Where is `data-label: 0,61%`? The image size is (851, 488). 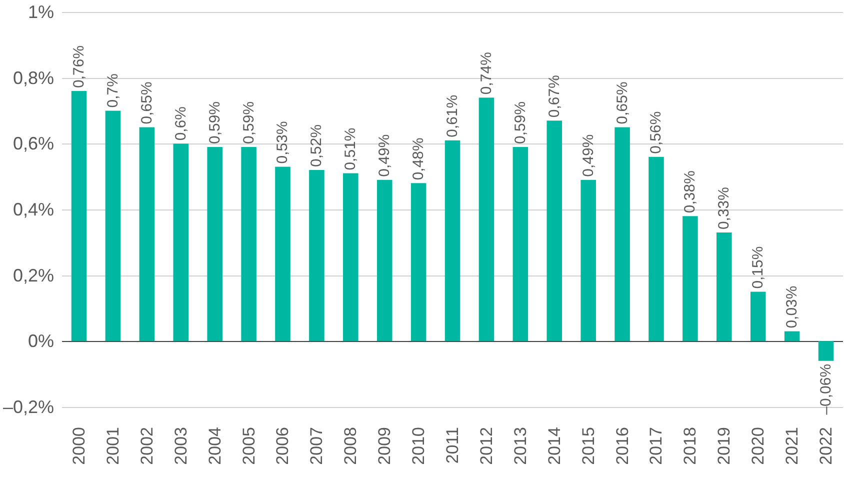 data-label: 0,61% is located at coordinates (453, 116).